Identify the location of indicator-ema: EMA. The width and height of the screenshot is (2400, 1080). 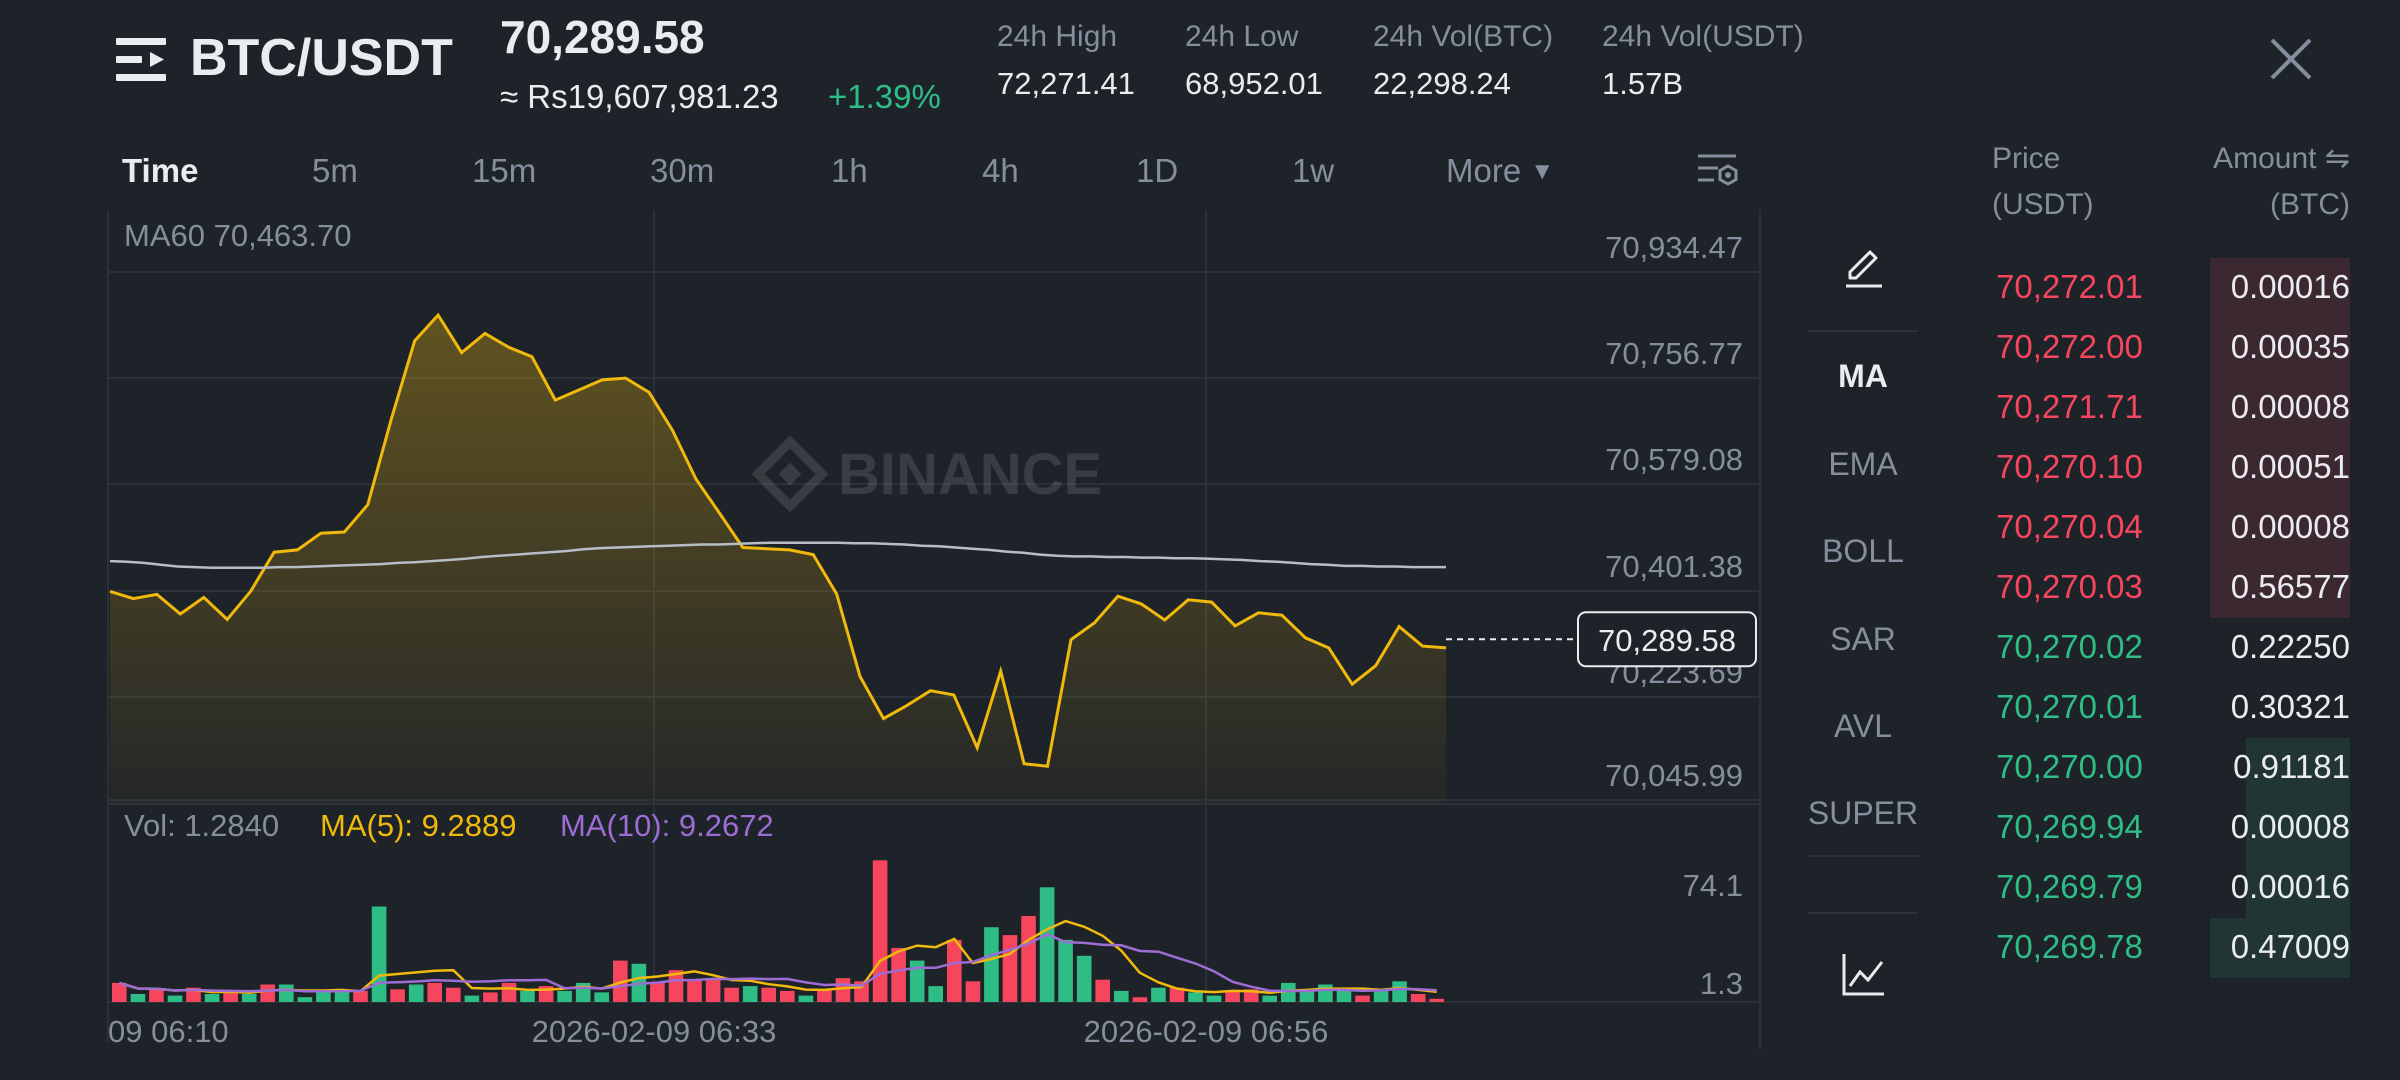
(1863, 464).